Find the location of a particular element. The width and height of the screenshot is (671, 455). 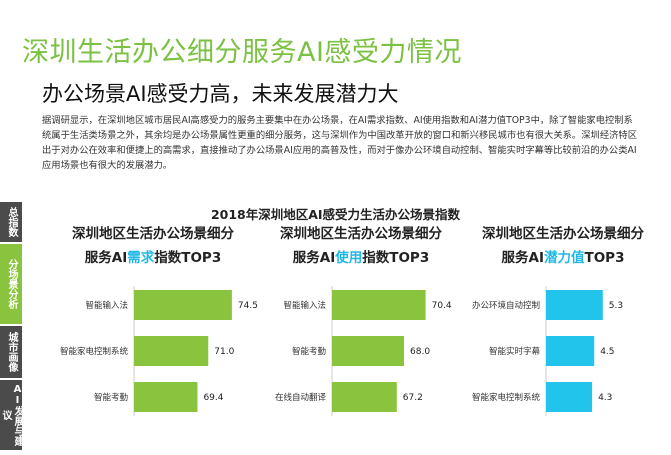

bar-chart-1: 智能输入法 70.4 智能考勤 68.0 在线自动翻译 67.2 is located at coordinates (363, 351).